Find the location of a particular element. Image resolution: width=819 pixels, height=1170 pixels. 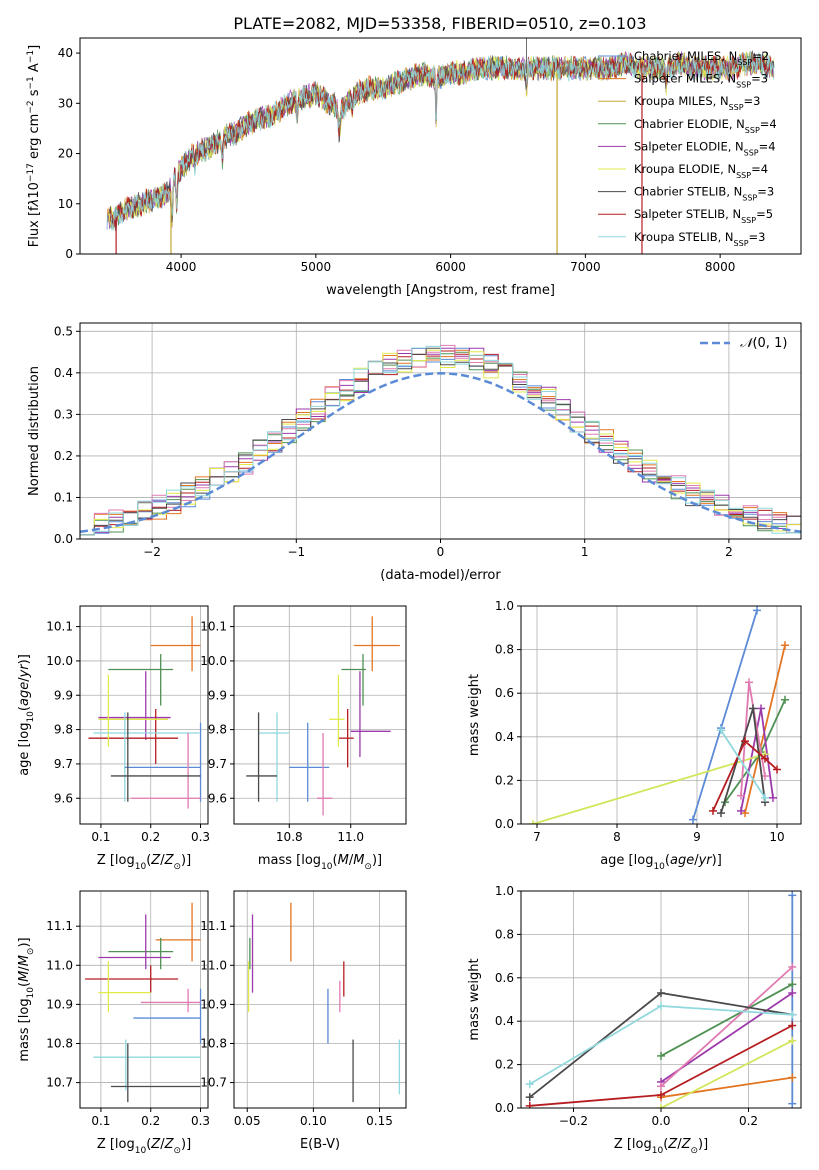

legend-entry: Chabrier MILES, NSSP=2 is located at coordinates (701, 58).